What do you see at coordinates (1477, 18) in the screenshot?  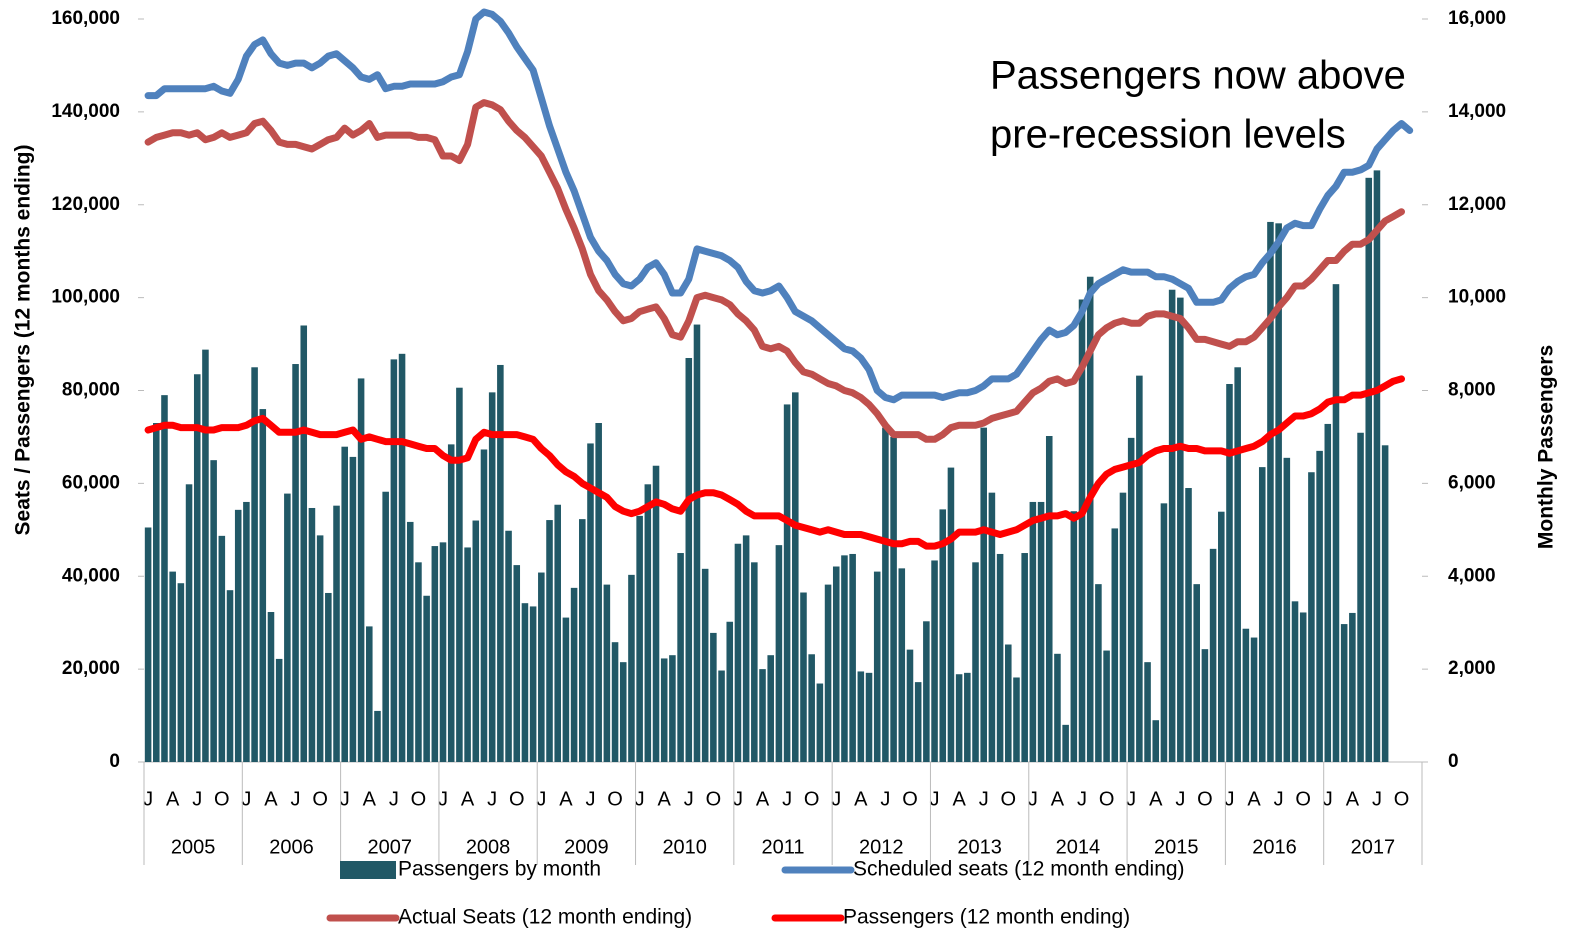 I see `y2-tick-label: 16,000` at bounding box center [1477, 18].